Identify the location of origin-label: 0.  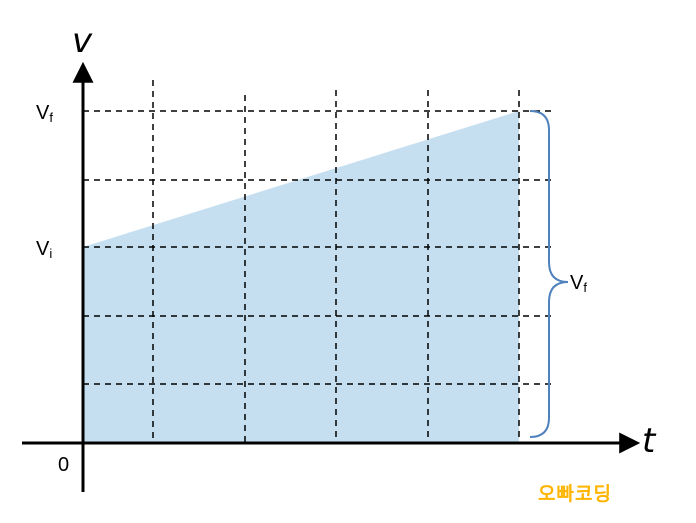
(63, 465).